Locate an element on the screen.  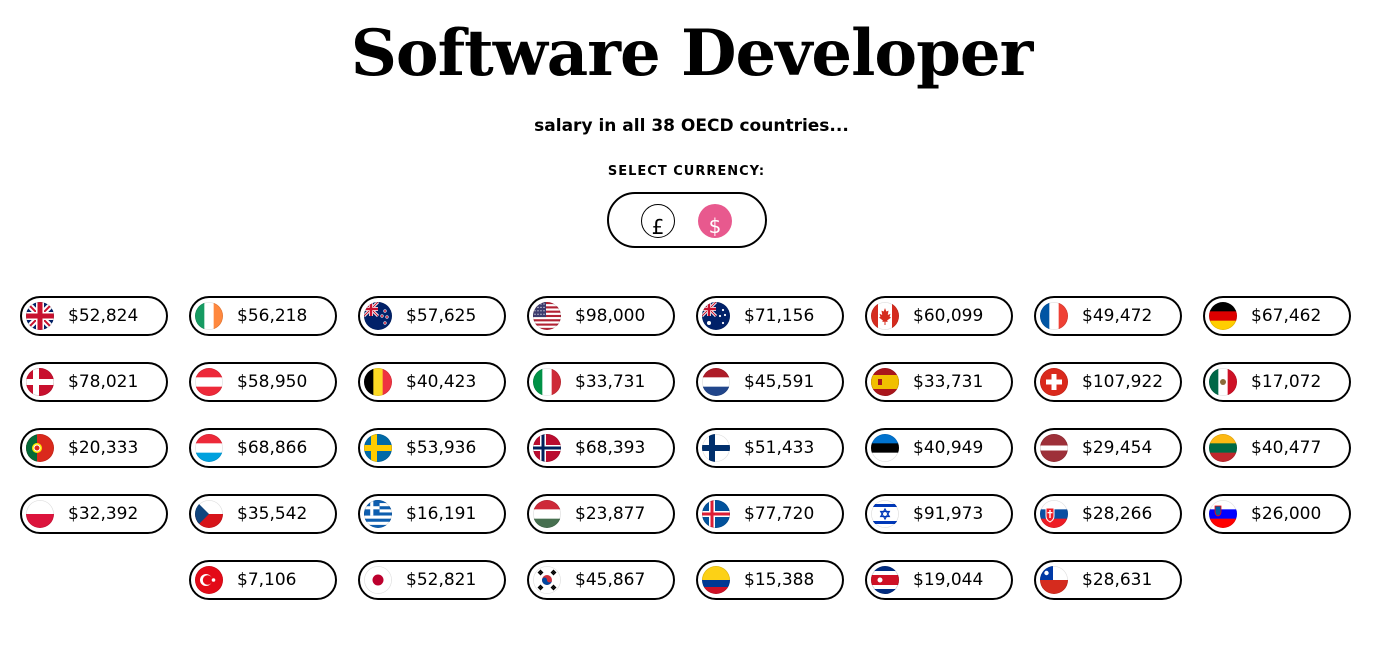
currency-selector-label: SELECT CURRENCY: is located at coordinates (686, 171).